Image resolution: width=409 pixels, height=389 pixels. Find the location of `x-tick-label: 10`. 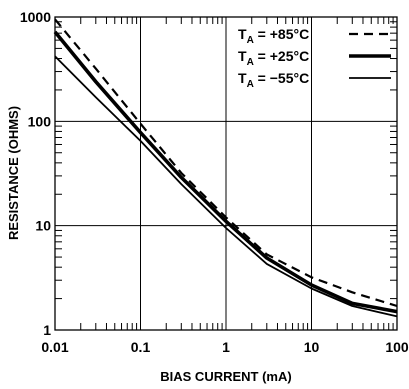

x-tick-label: 10 is located at coordinates (312, 347).